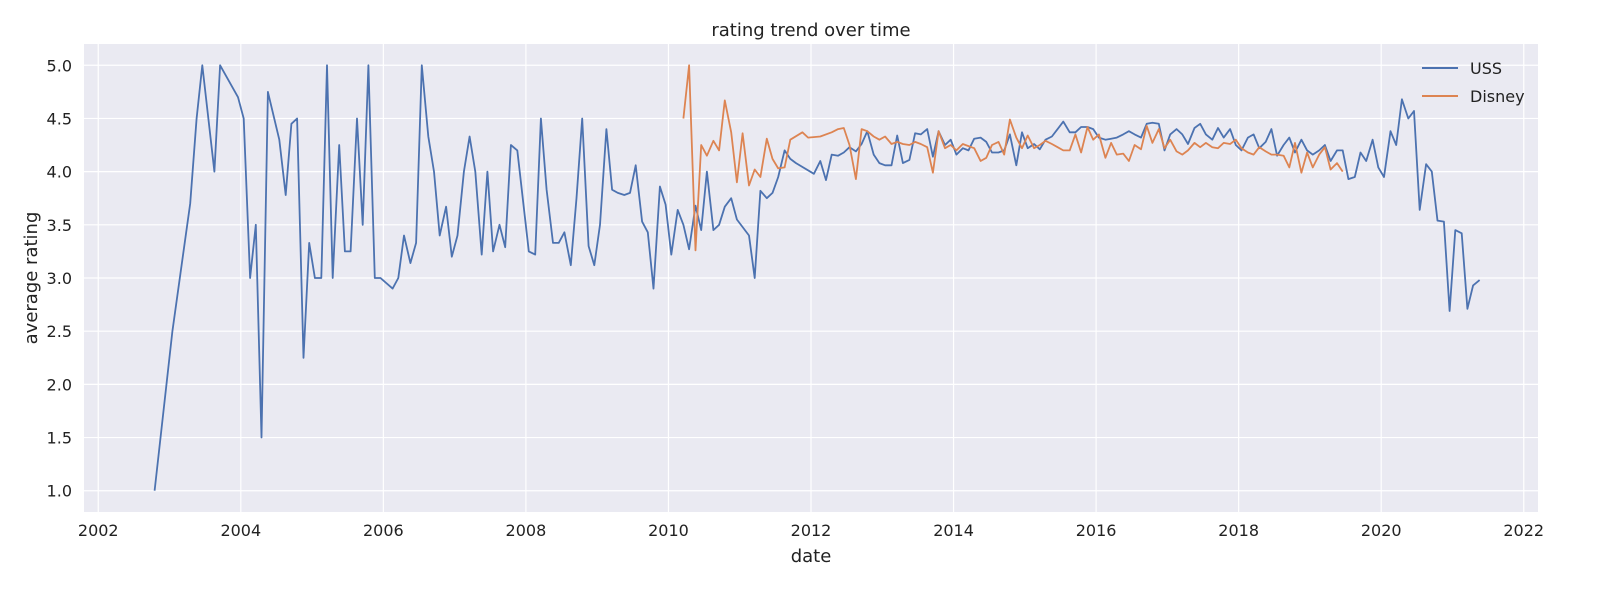 Image resolution: width=1600 pixels, height=600 pixels. I want to click on y-tick-label: 4.5, so click(59, 118).